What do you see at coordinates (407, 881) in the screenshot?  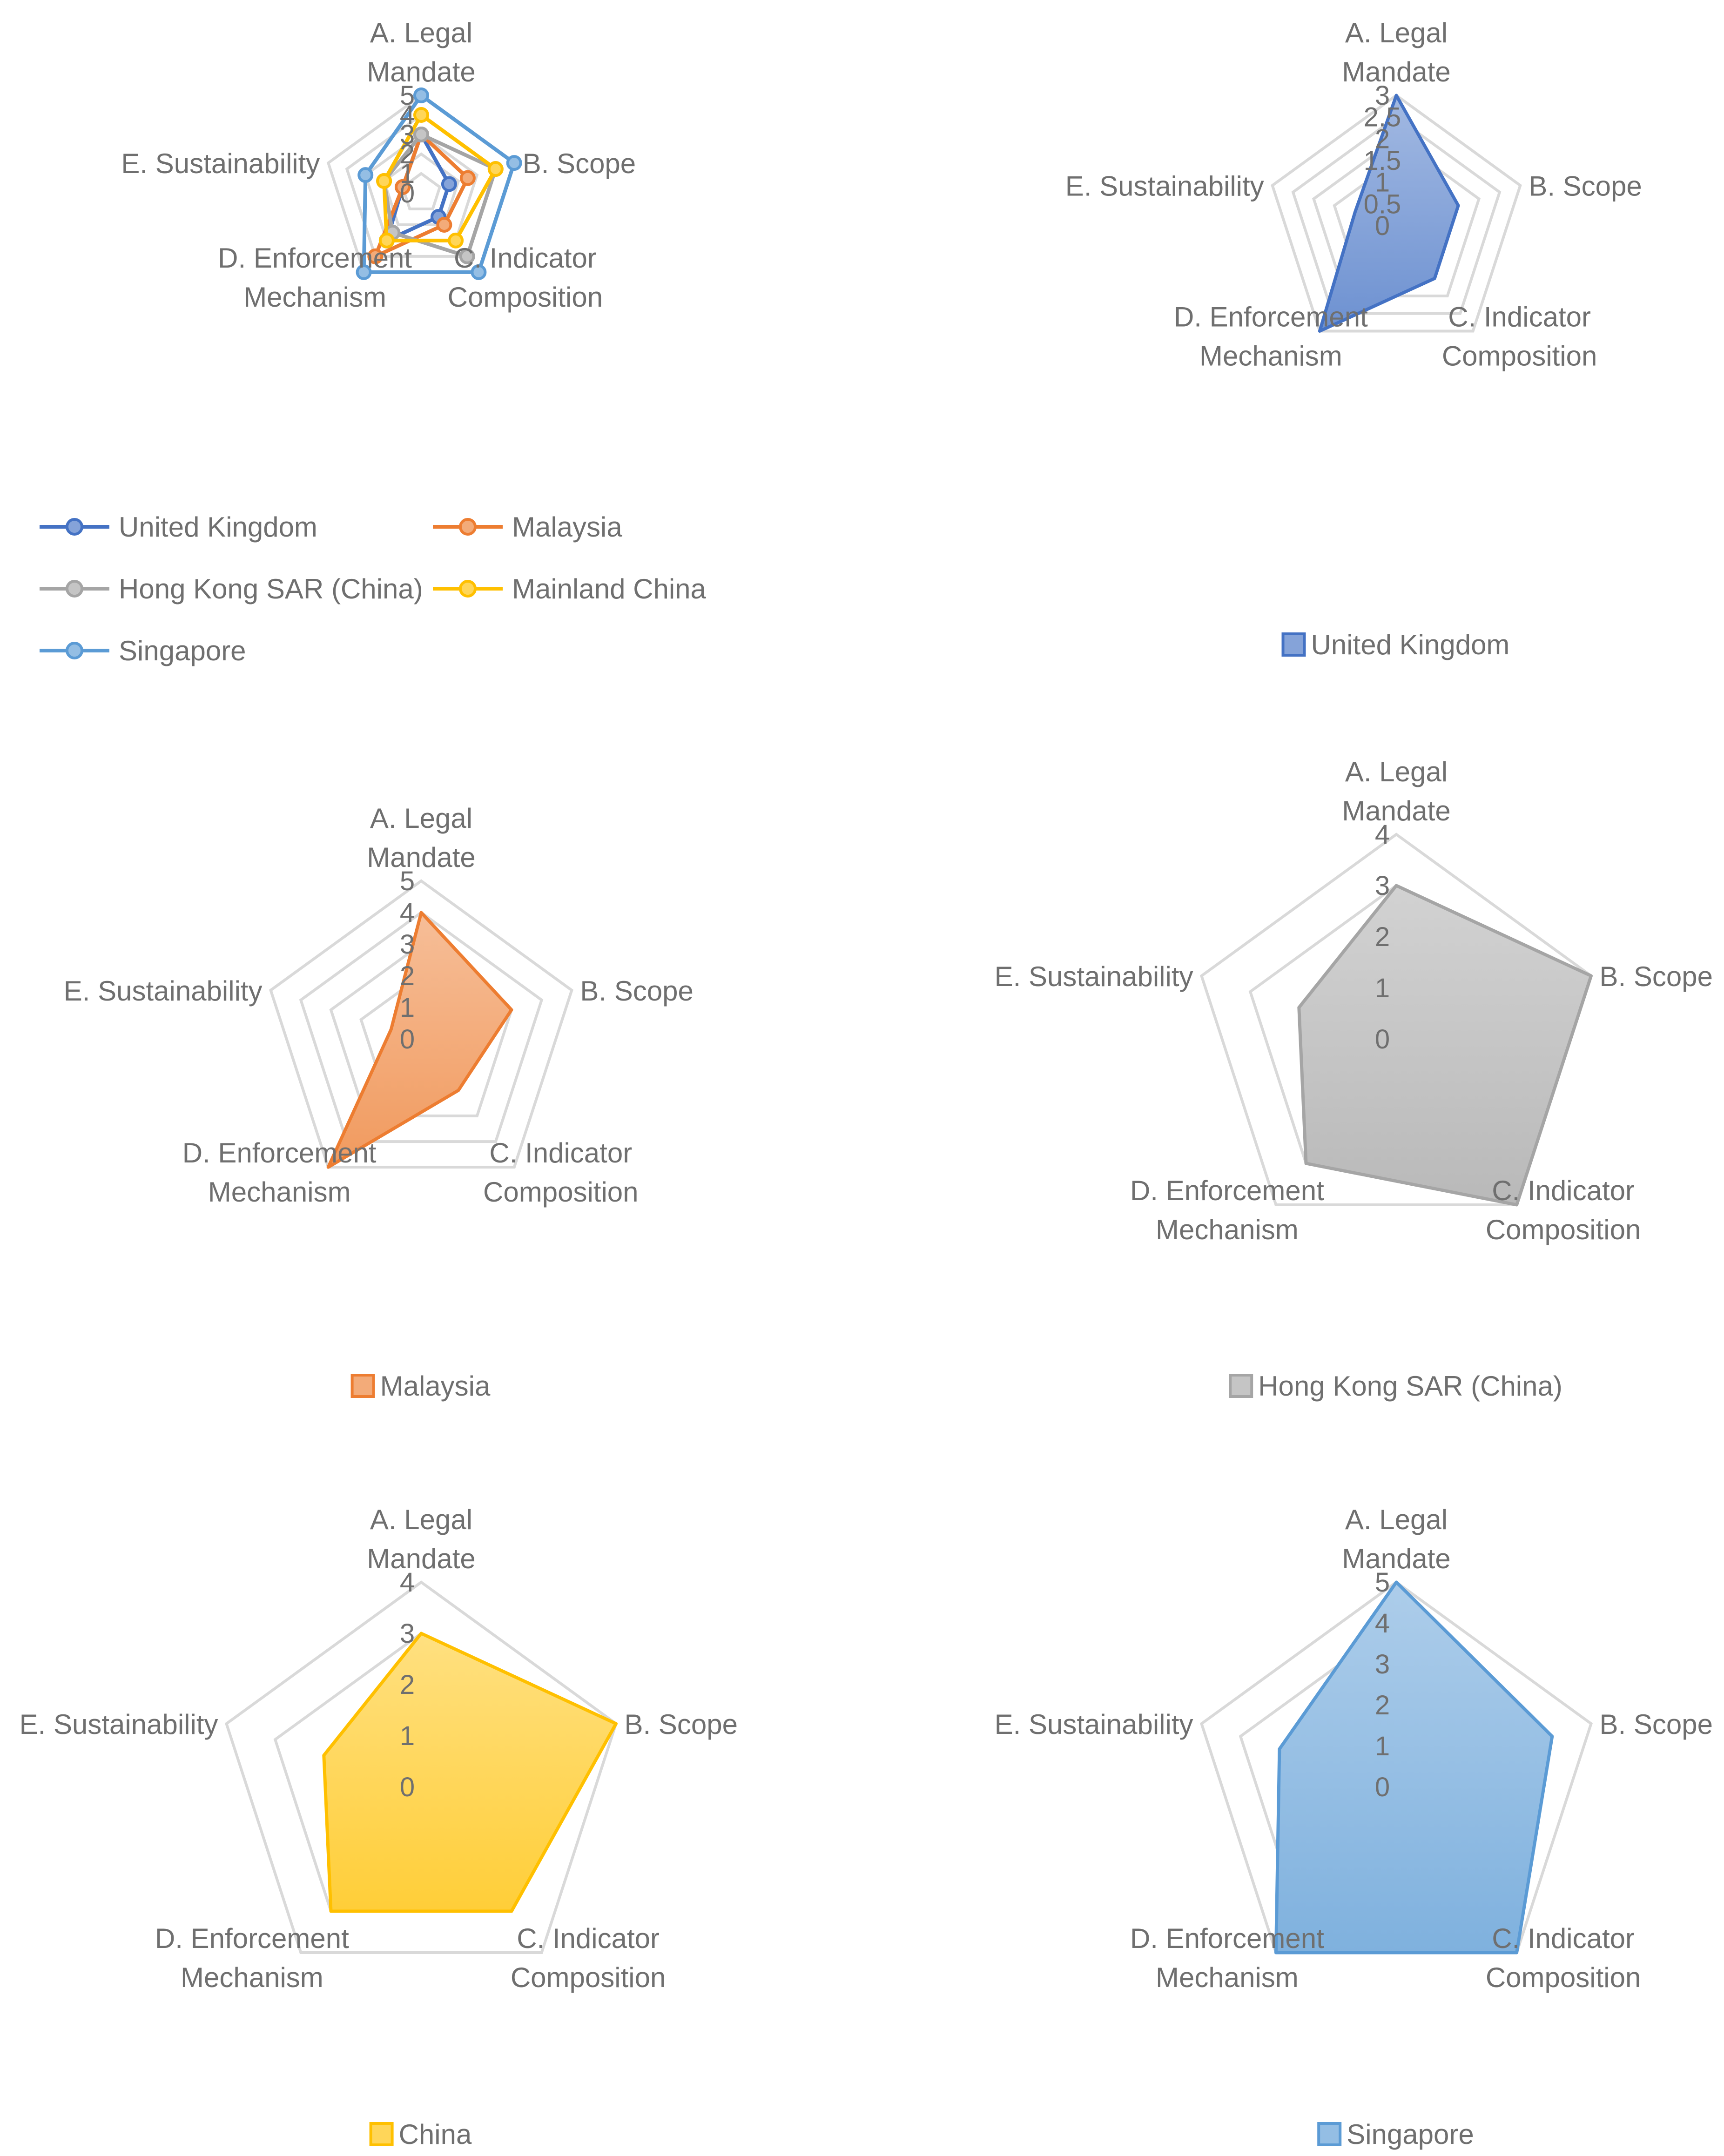 I see `tick-label: 5` at bounding box center [407, 881].